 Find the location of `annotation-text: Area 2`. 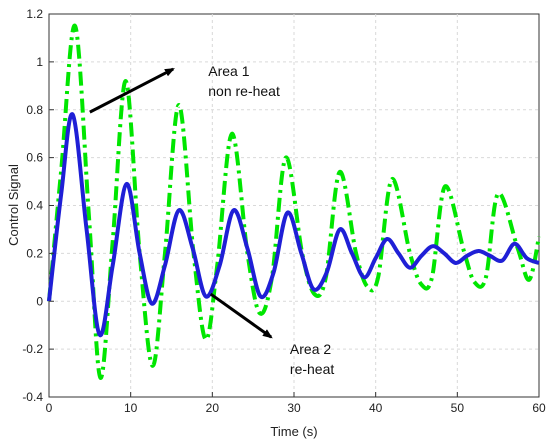

annotation-text: Area 2 is located at coordinates (310, 349).